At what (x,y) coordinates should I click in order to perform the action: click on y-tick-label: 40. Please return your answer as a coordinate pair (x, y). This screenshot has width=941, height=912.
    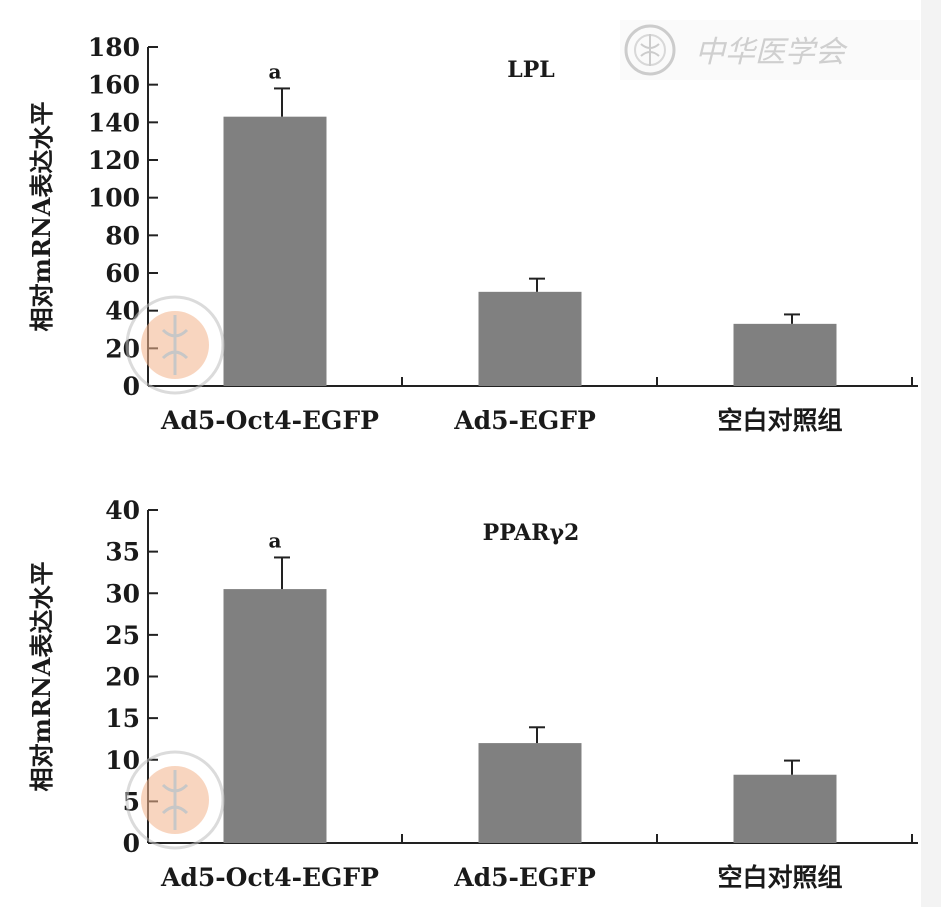
    Looking at the image, I should click on (122, 510).